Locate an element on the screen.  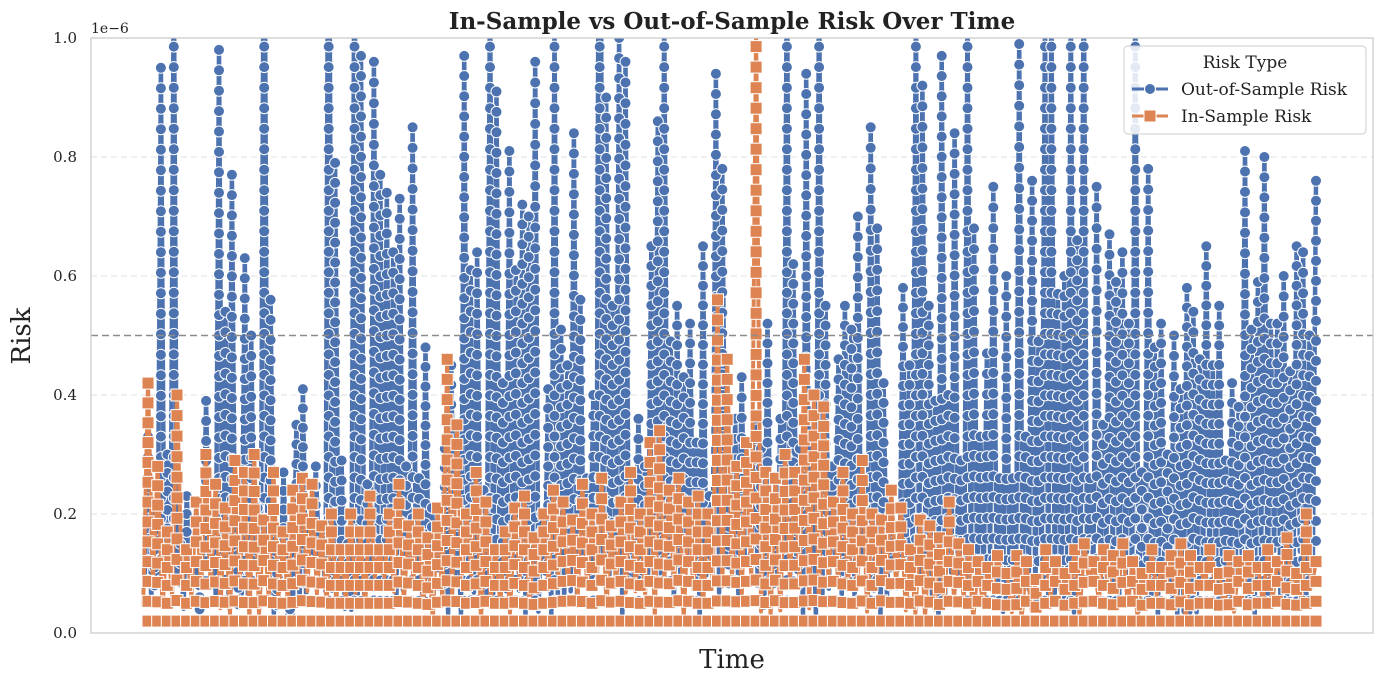
legend-marker-out-of-sample is located at coordinates (1150, 89).